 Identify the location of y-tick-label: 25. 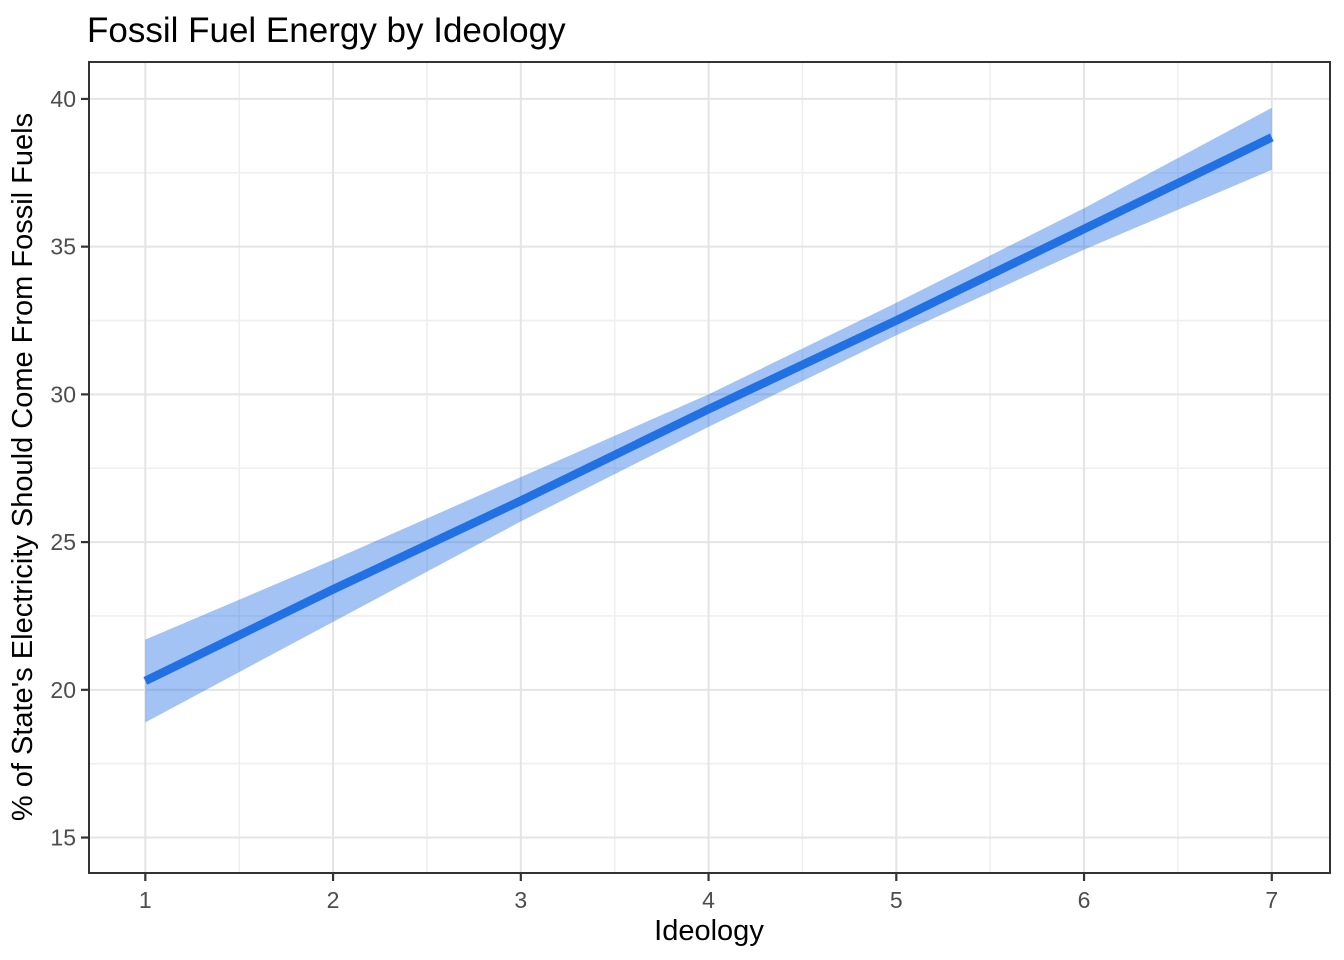
(63, 542).